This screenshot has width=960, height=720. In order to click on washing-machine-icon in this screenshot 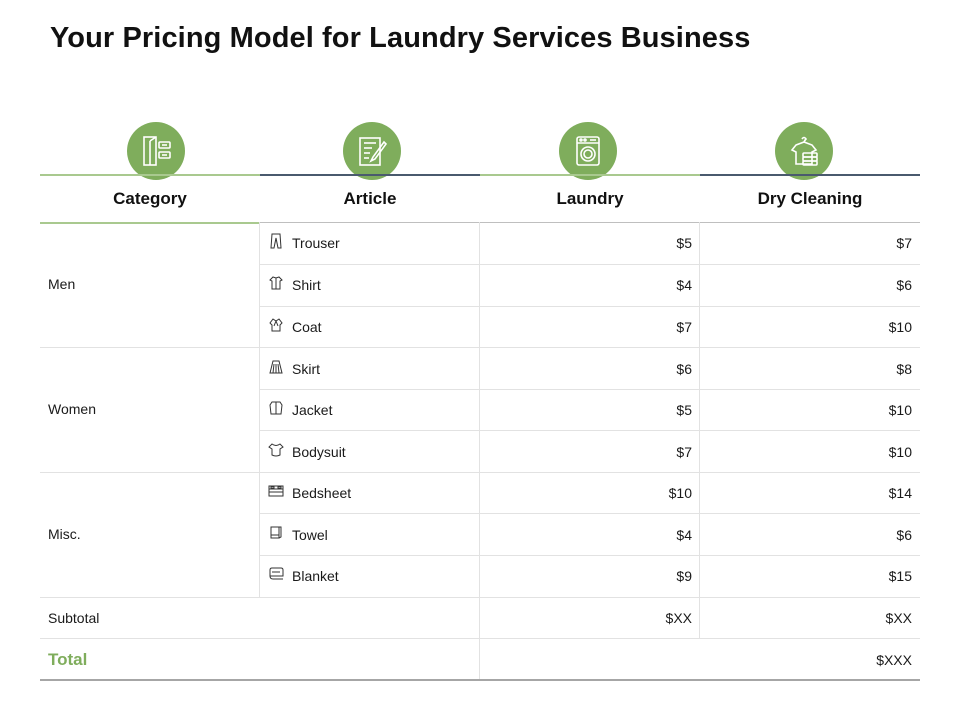, I will do `click(588, 151)`.